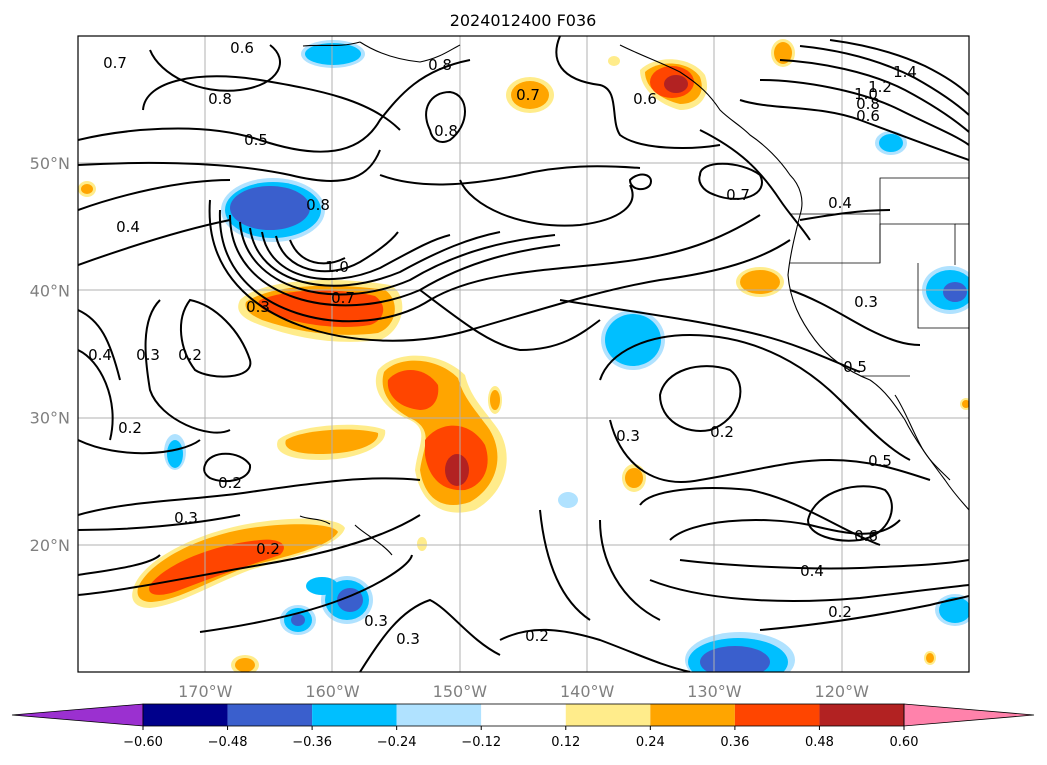  I want to click on longitude-label: 170°W, so click(205, 691).